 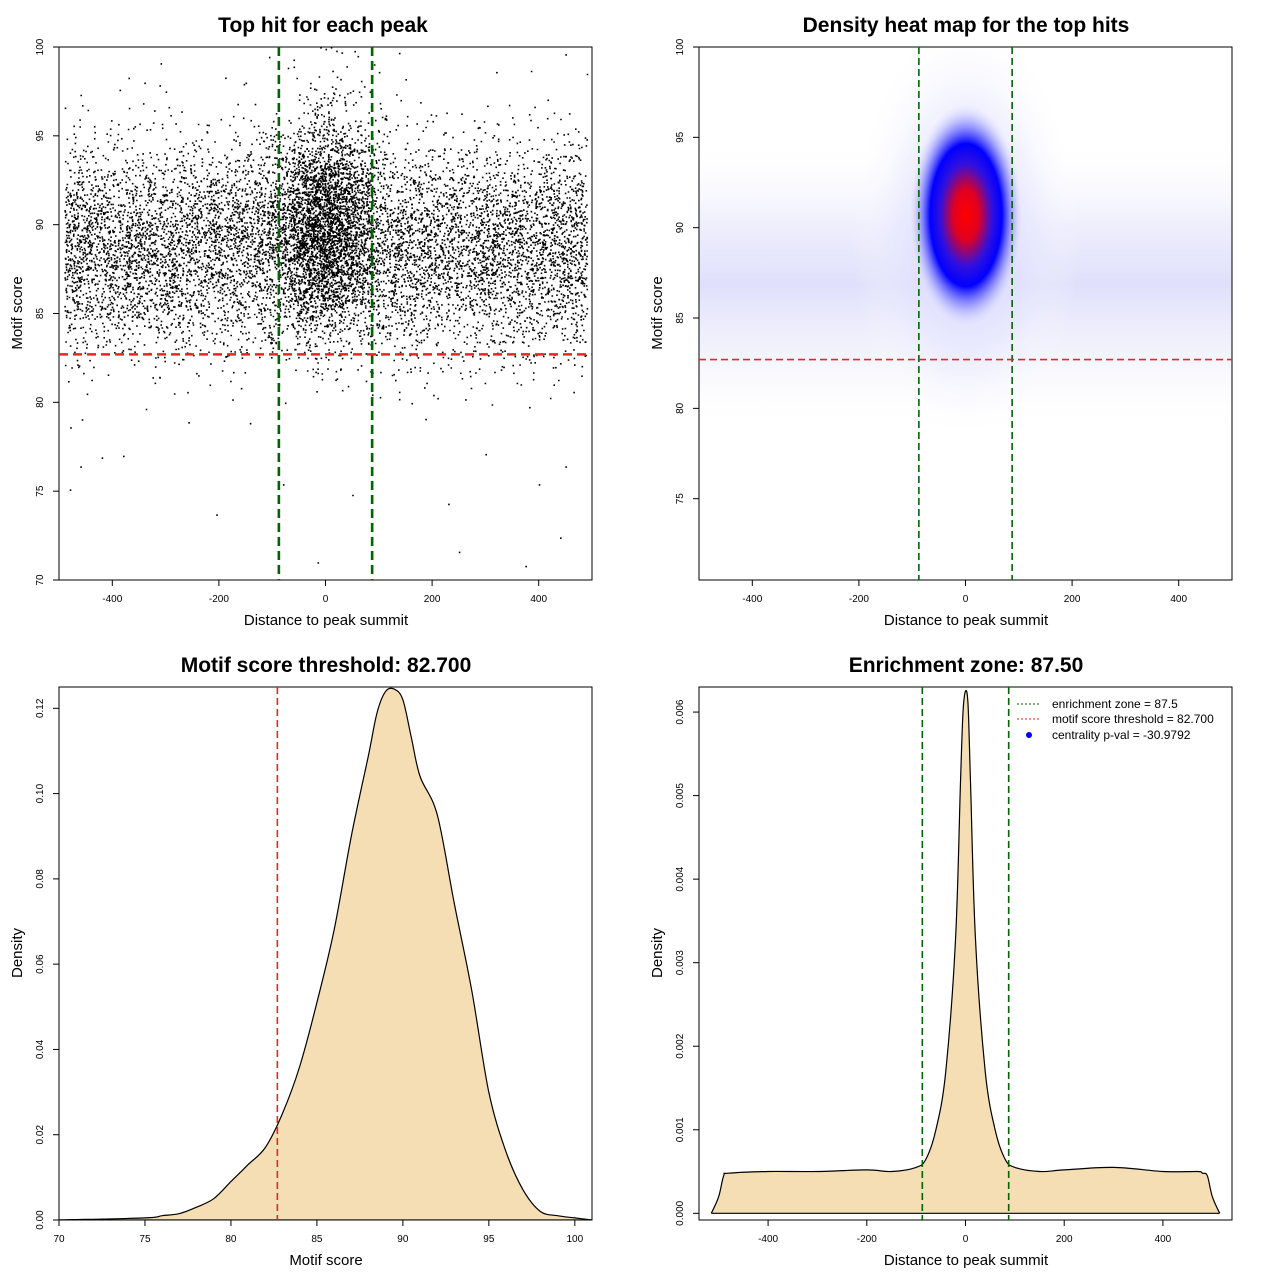 What do you see at coordinates (403, 1239) in the screenshot?
I see `x-tick-label: 90` at bounding box center [403, 1239].